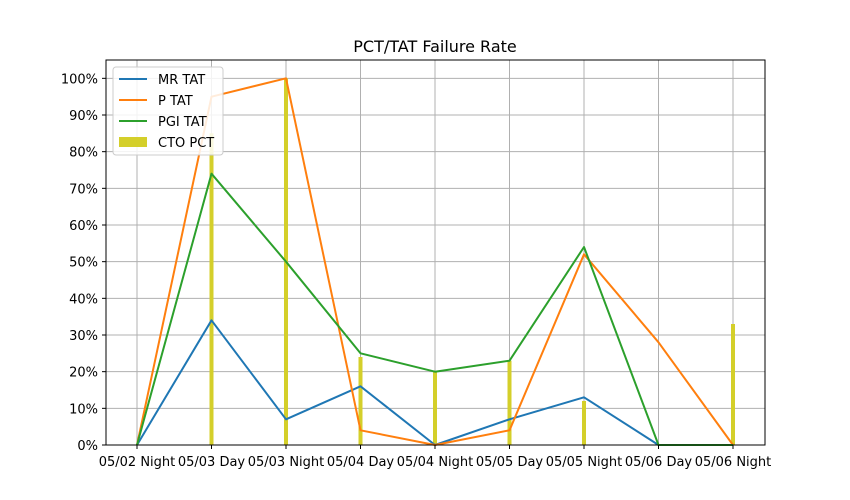 The image size is (850, 500). Describe the element at coordinates (83, 226) in the screenshot. I see `y-tick-label: 60%` at that location.